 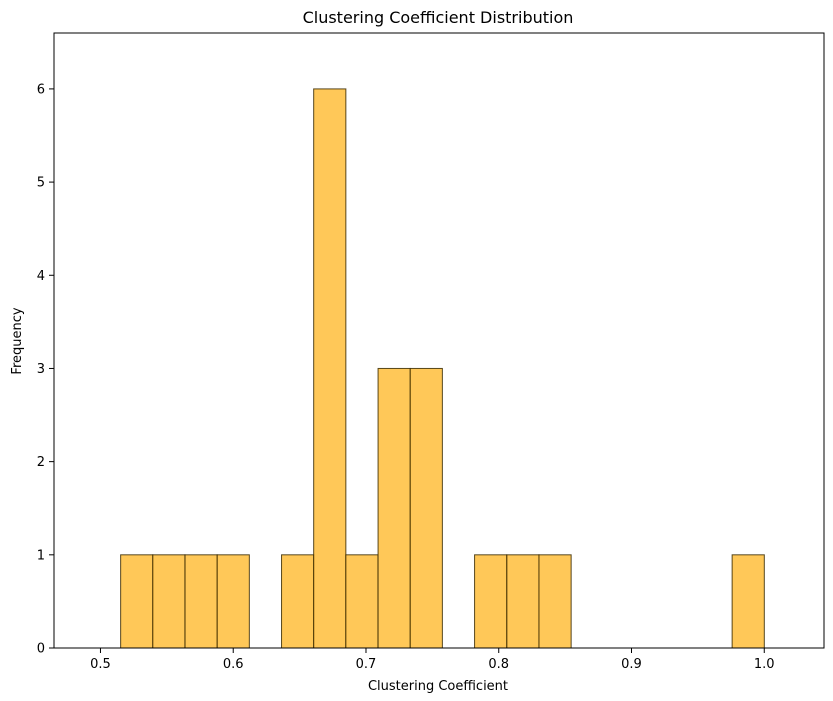 I want to click on y-tick-label: 4, so click(x=41, y=276).